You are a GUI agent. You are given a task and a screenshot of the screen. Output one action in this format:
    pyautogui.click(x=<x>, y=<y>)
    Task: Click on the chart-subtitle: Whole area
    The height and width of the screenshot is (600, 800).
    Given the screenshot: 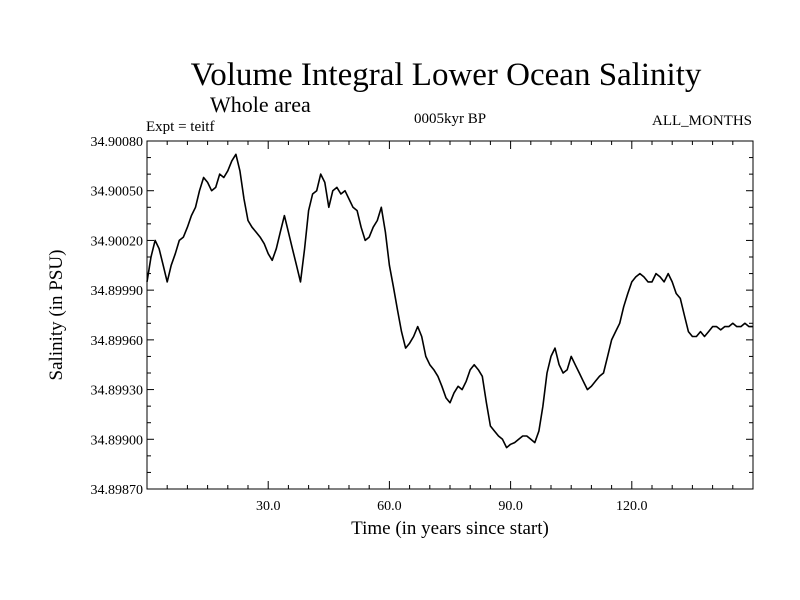 What is the action you would take?
    pyautogui.click(x=260, y=104)
    